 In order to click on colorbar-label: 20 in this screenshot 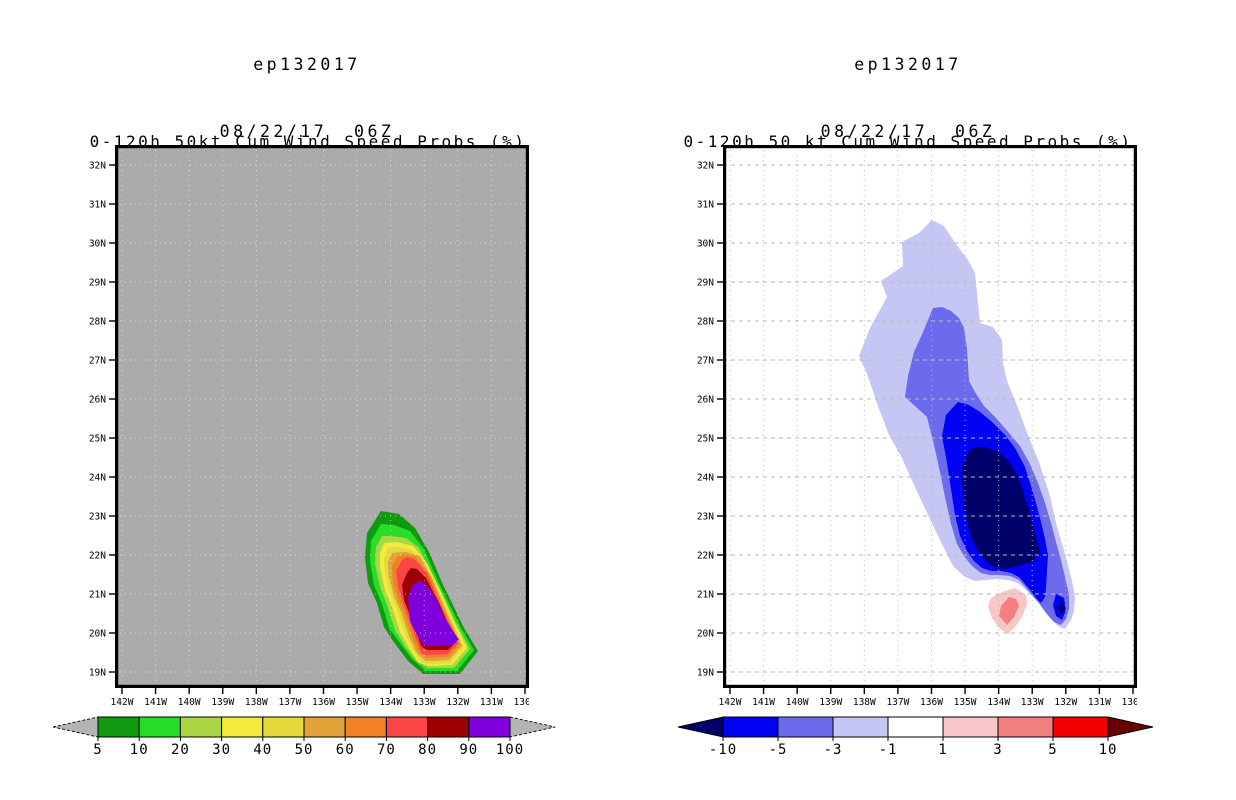, I will do `click(180, 750)`.